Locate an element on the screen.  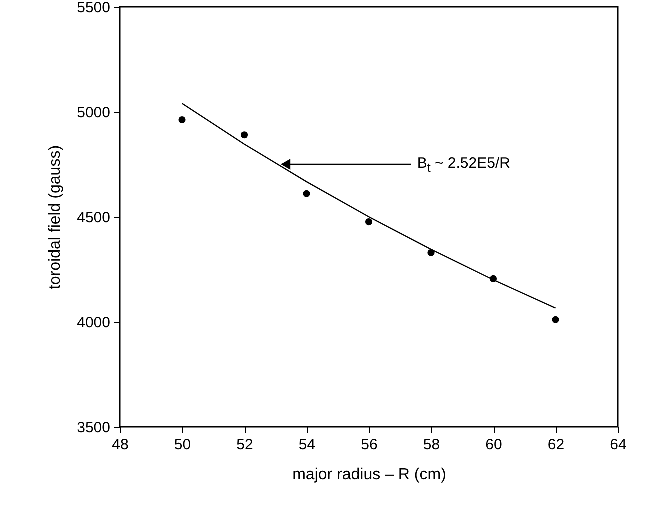
x-tick-label: 64 is located at coordinates (618, 445).